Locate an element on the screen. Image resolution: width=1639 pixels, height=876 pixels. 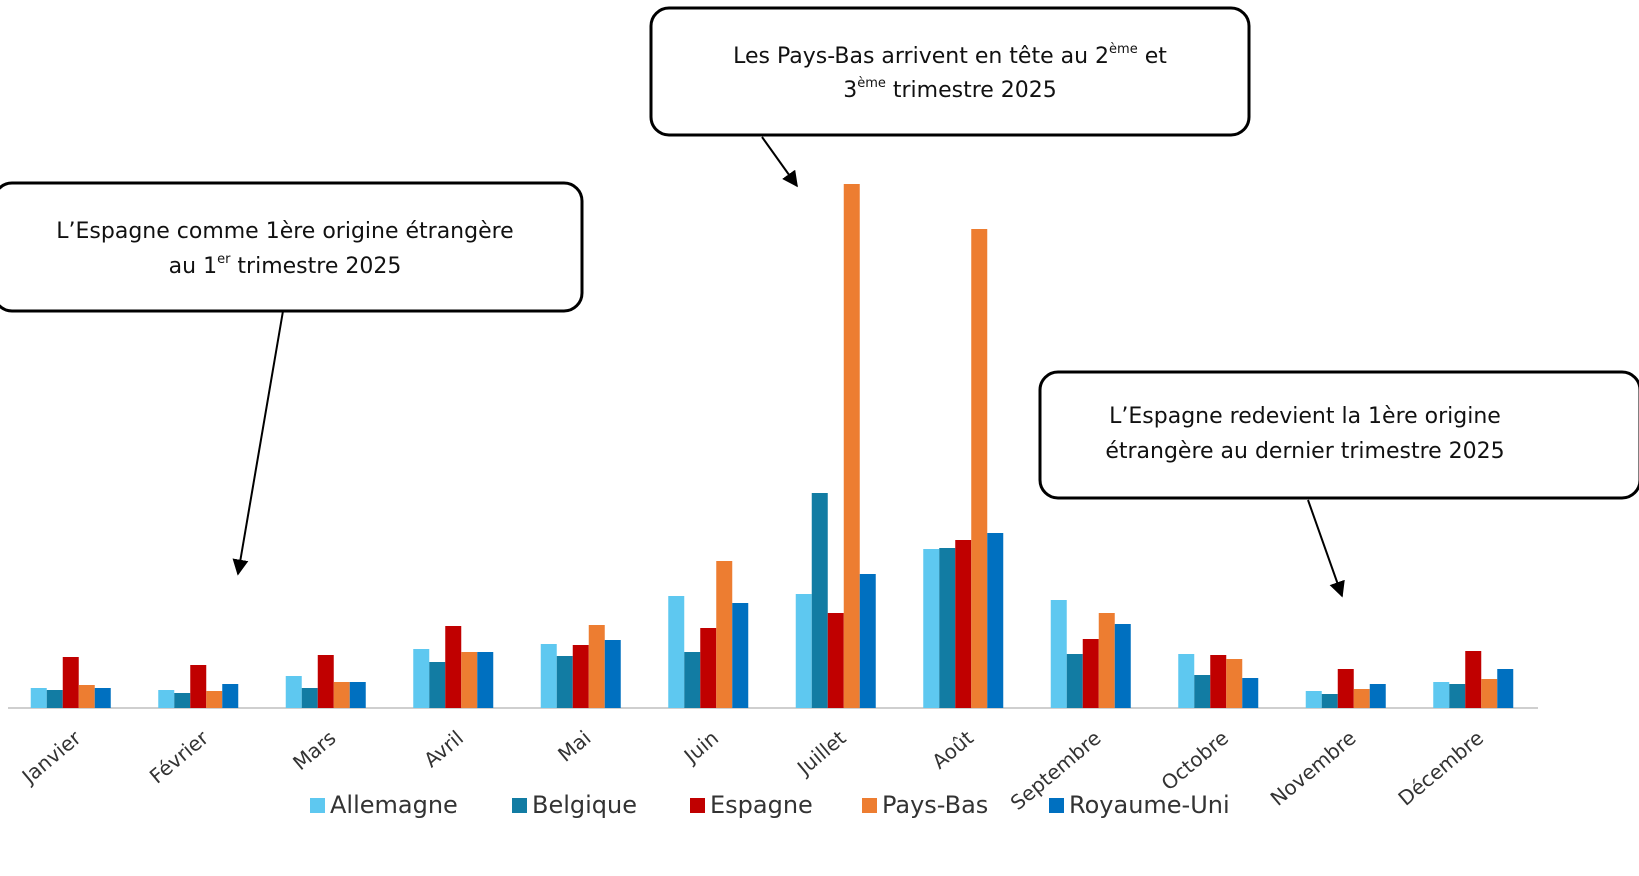
x-tick-label: Novembre is located at coordinates (1313, 768).